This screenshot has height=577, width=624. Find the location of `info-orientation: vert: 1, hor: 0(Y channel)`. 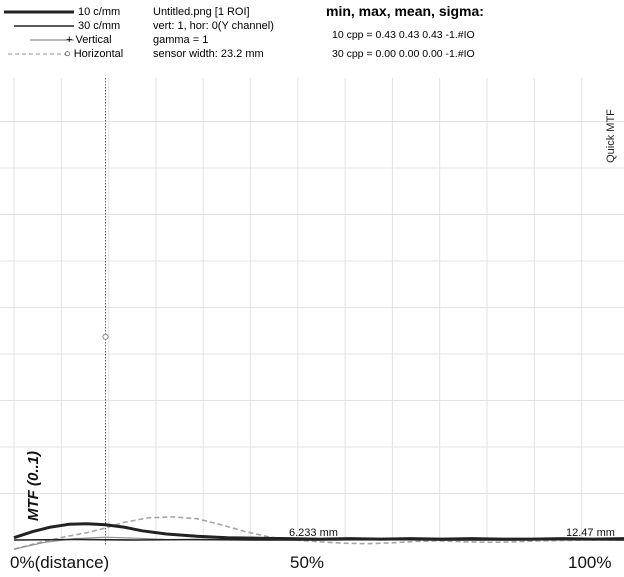

info-orientation: vert: 1, hor: 0(Y channel) is located at coordinates (213, 26).